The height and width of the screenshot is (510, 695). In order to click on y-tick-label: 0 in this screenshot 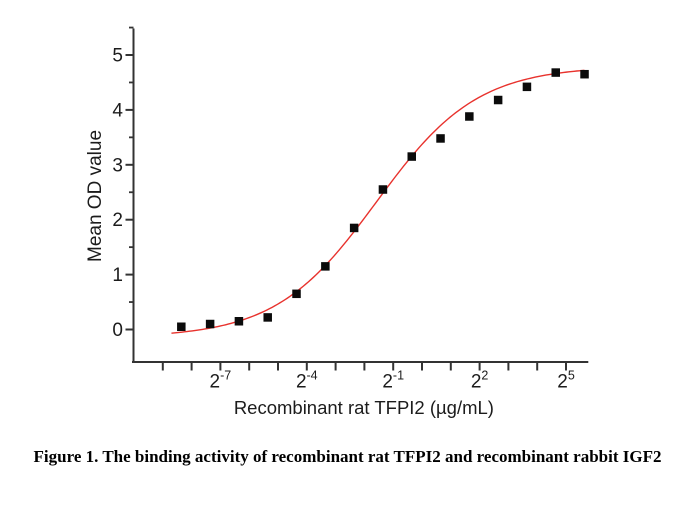, I will do `click(117, 330)`.